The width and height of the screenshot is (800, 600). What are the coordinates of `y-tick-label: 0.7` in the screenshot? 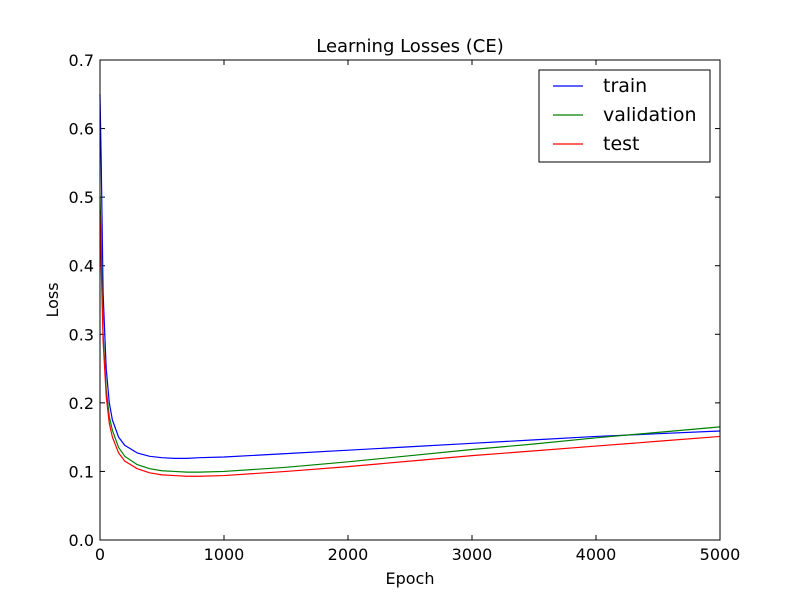 It's located at (81, 60).